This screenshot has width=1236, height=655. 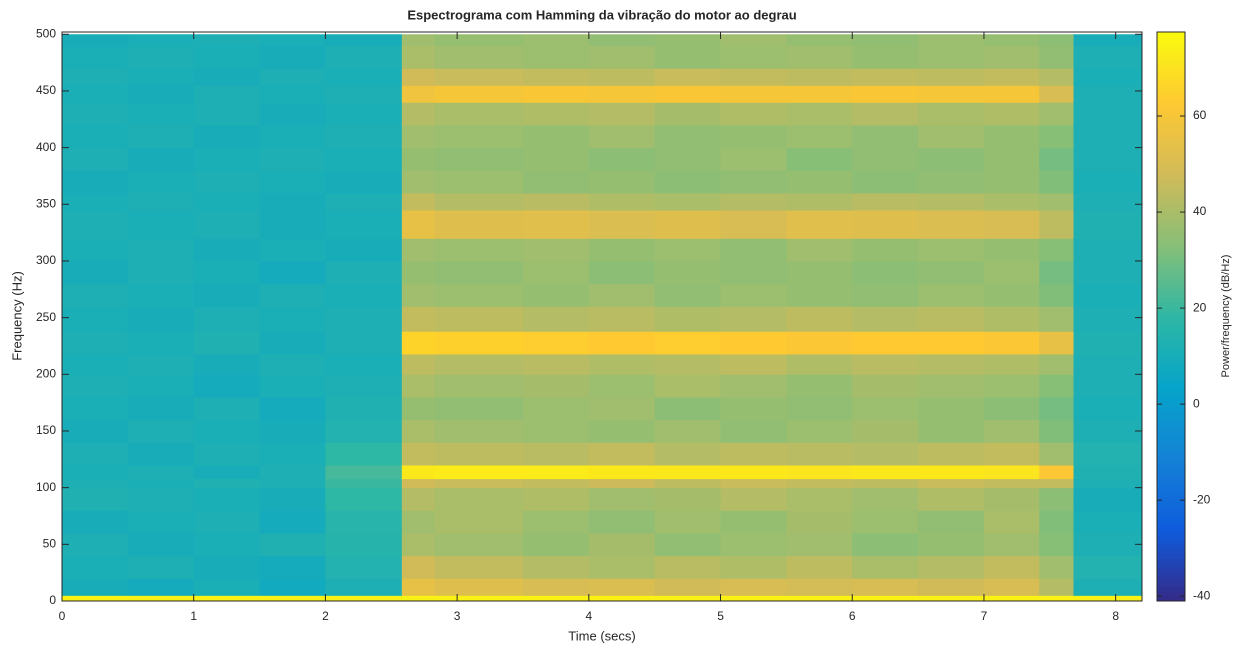 I want to click on x-tick-label: 1, so click(x=193, y=616).